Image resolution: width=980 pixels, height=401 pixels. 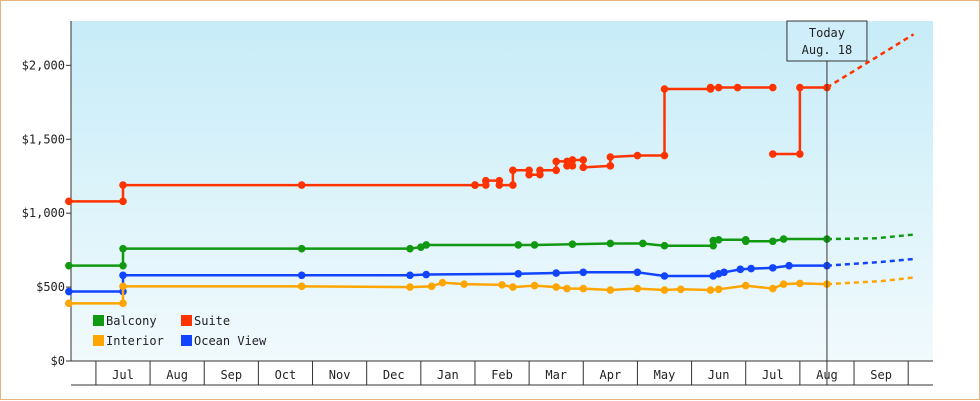 I want to click on x-tick-label: Jan, so click(x=448, y=375).